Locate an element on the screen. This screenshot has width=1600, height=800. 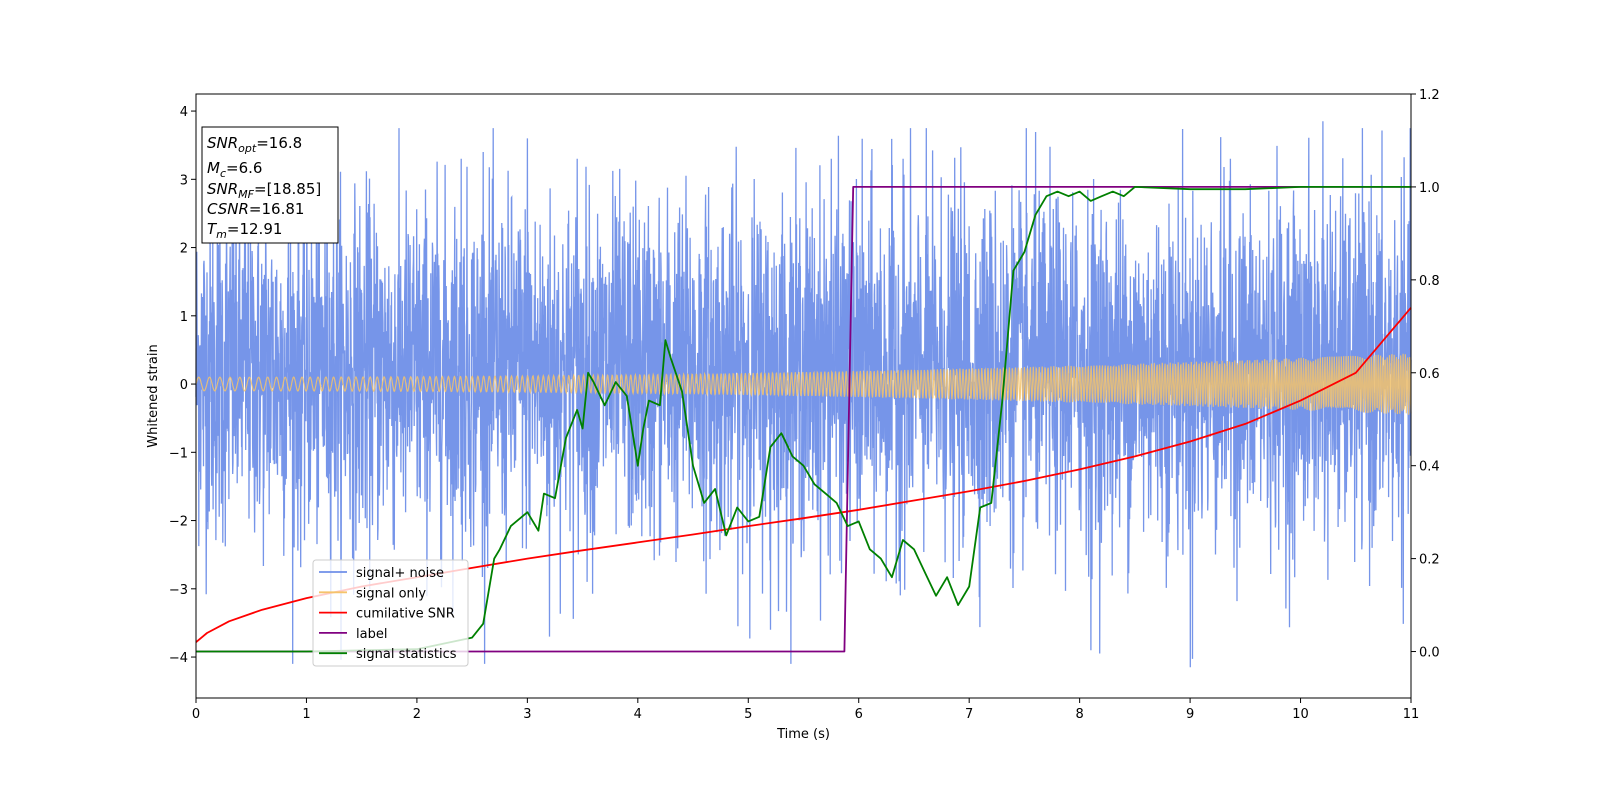
signal-only-line is located at coordinates (803, 384).